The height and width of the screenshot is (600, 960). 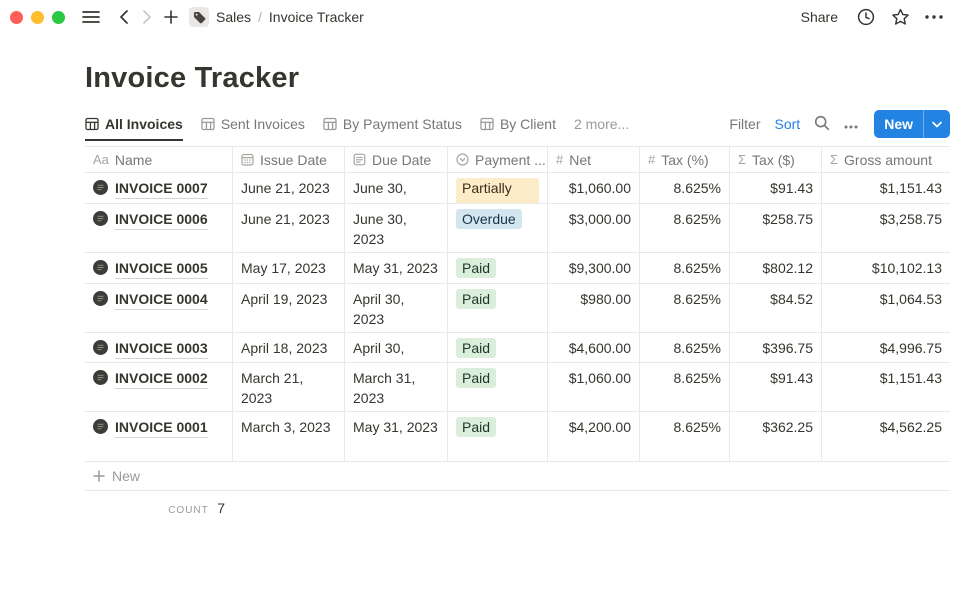 What do you see at coordinates (906, 268) in the screenshot?
I see `gross-amount-cell: $10,102.13` at bounding box center [906, 268].